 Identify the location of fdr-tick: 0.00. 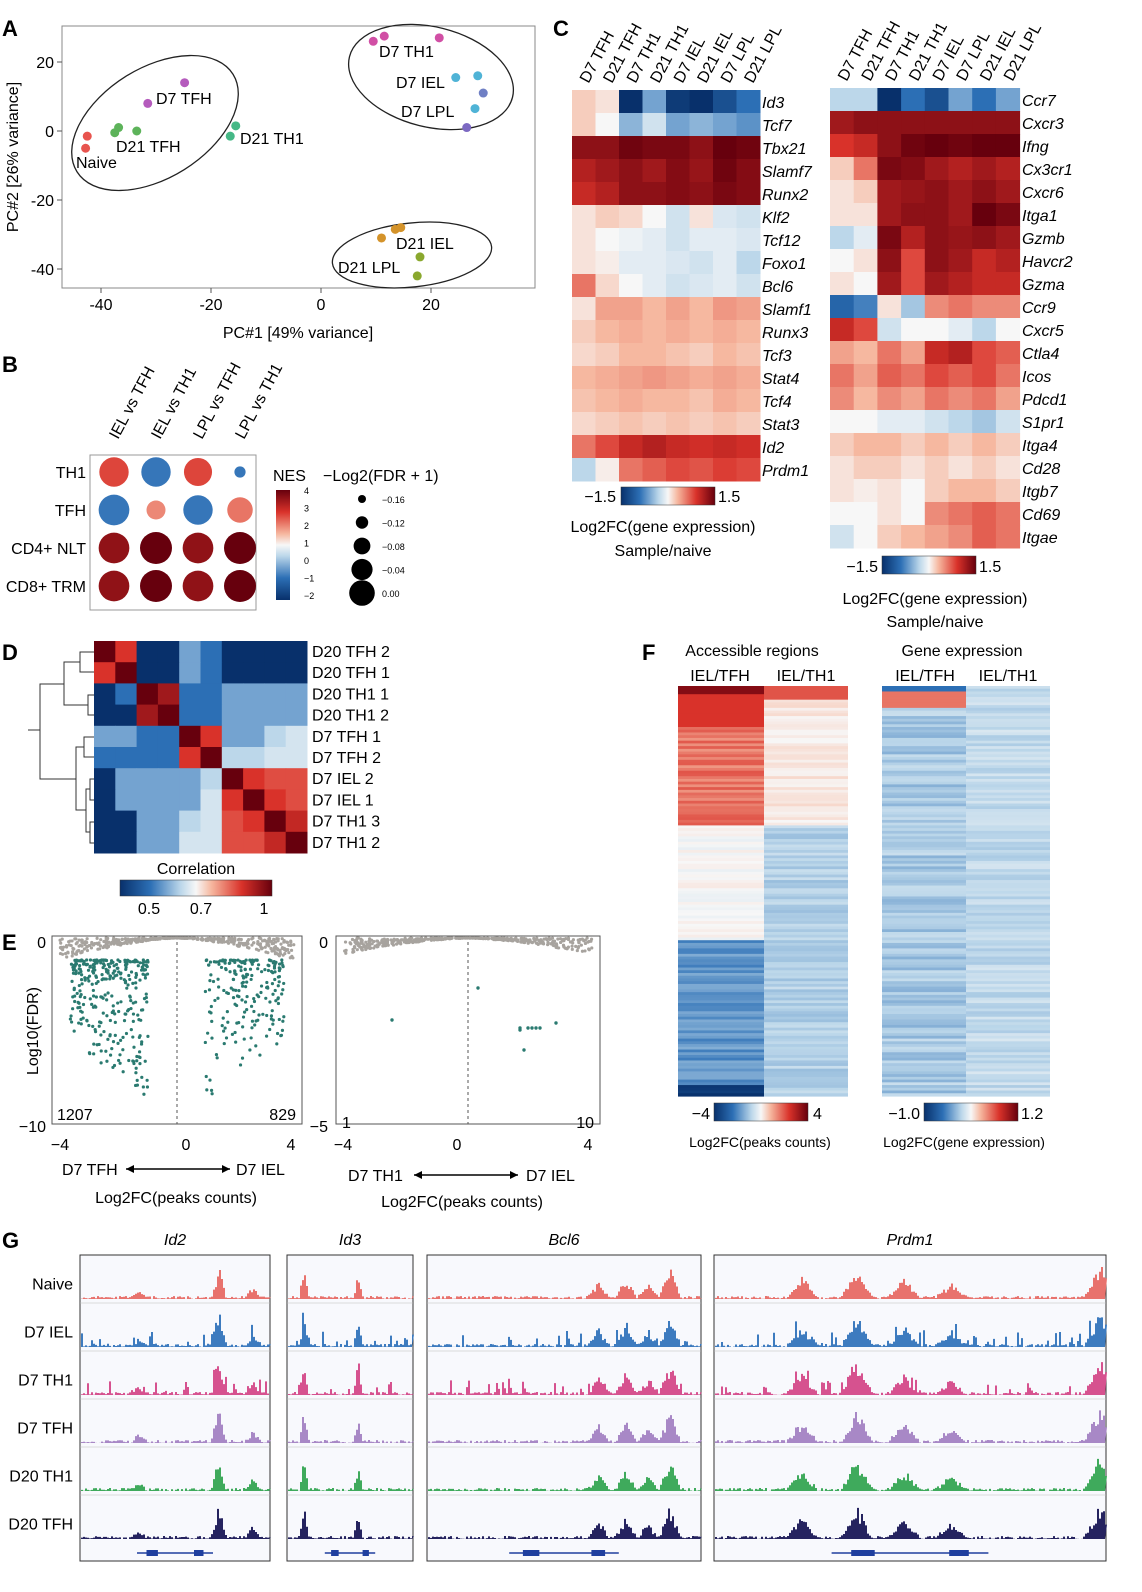
(391, 594).